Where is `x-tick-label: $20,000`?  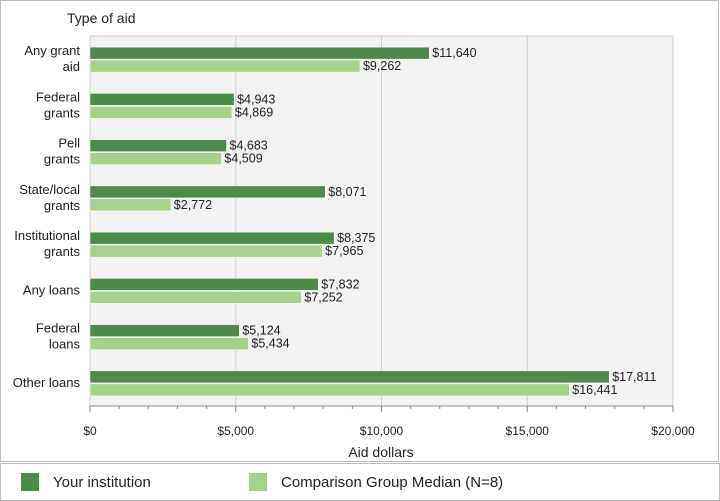 x-tick-label: $20,000 is located at coordinates (673, 431).